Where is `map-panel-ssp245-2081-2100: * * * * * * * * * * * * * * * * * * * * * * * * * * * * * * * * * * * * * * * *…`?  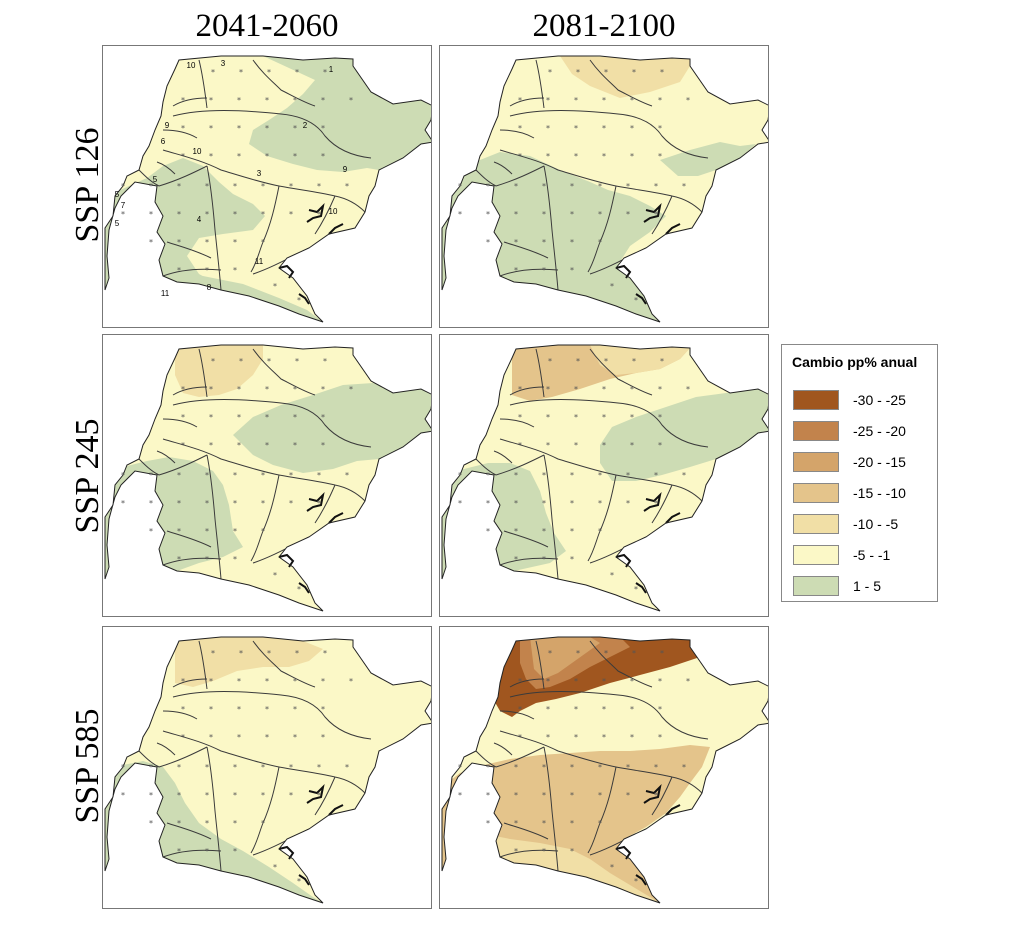 map-panel-ssp245-2081-2100: * * * * * * * * * * * * * * * * * * * * * * * * * * * * * * * * * * * * * * * *… is located at coordinates (604, 475).